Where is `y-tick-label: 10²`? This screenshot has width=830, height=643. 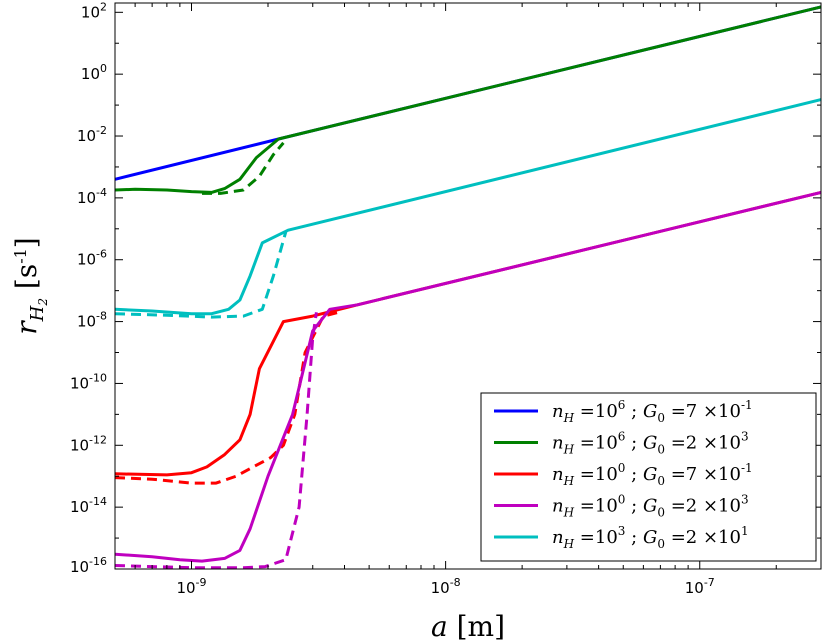
y-tick-label: 10² is located at coordinates (94, 10).